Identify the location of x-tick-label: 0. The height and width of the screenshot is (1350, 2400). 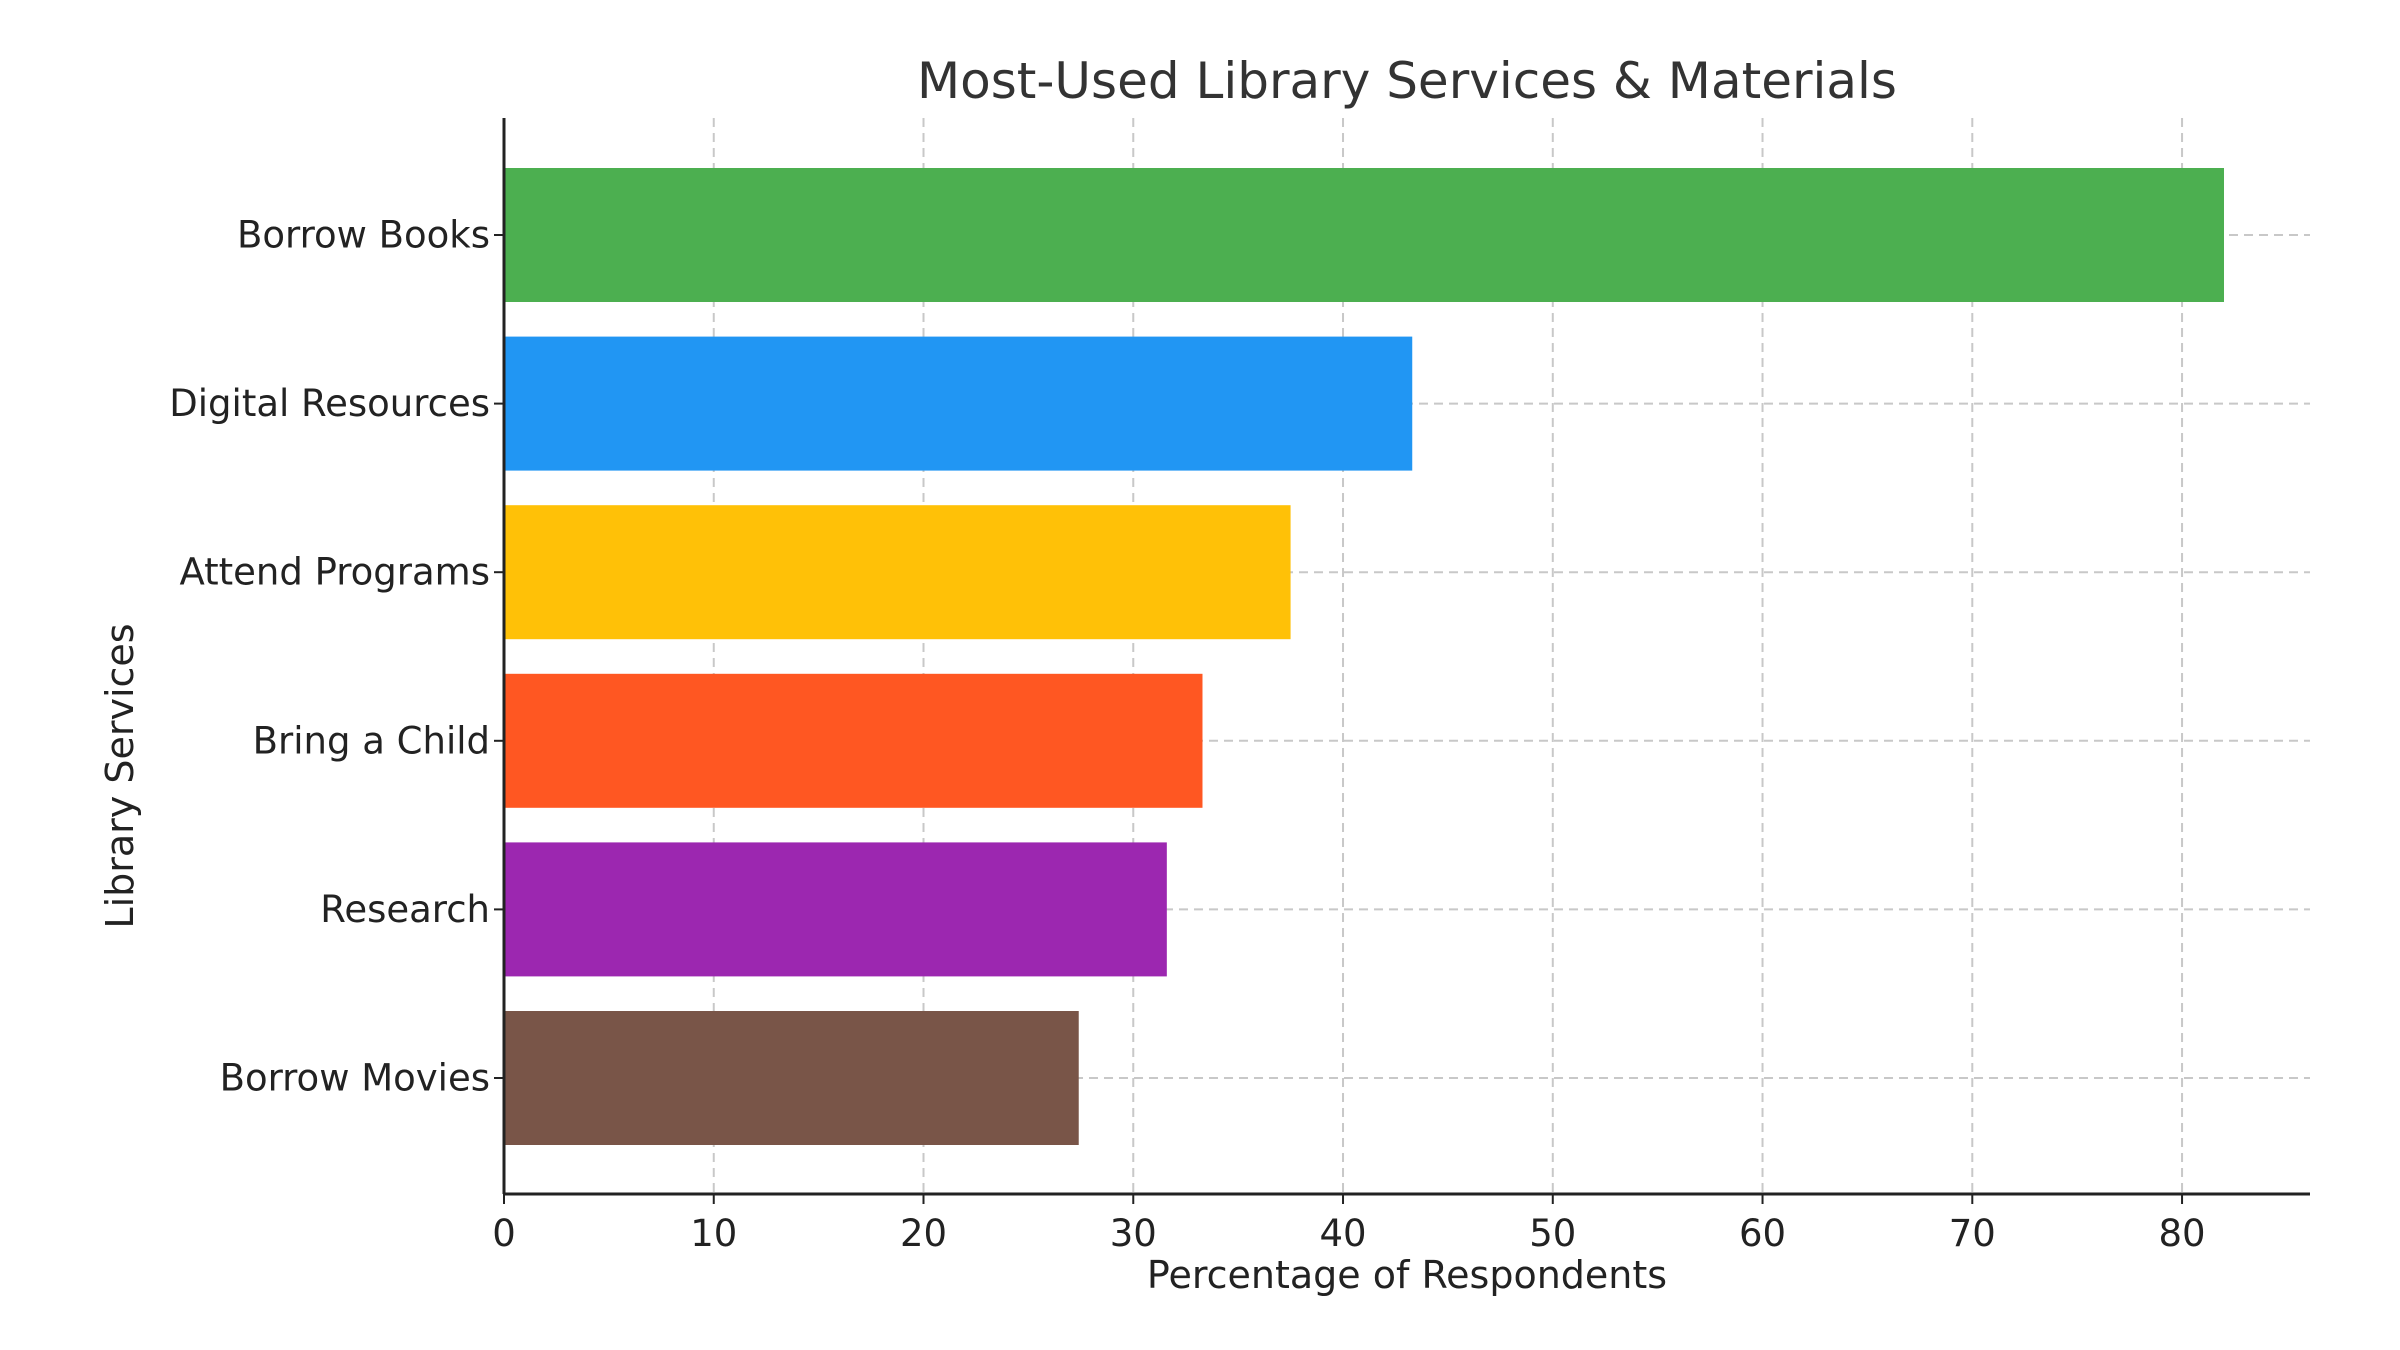
(504, 1233).